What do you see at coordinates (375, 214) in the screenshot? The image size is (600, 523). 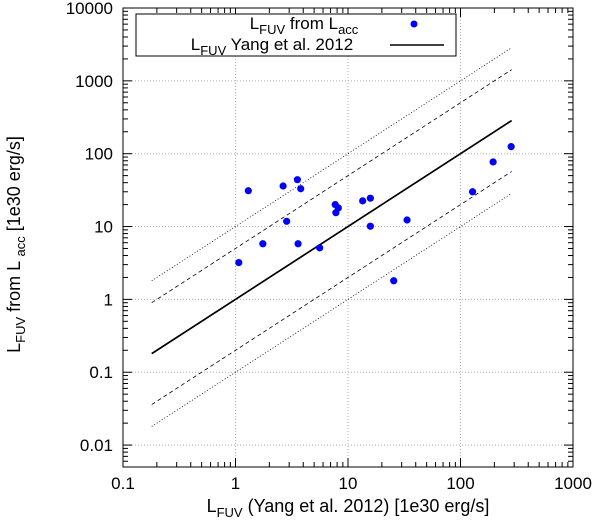 I see `data-points` at bounding box center [375, 214].